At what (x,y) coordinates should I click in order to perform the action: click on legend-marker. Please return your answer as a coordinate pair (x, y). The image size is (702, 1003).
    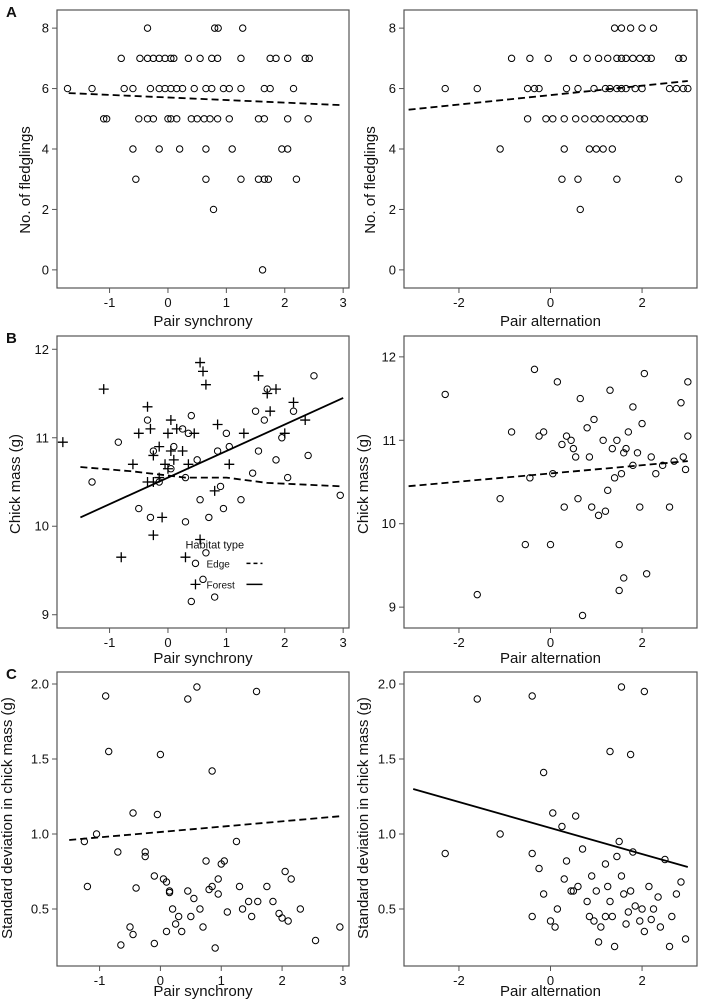
    Looking at the image, I should click on (195, 563).